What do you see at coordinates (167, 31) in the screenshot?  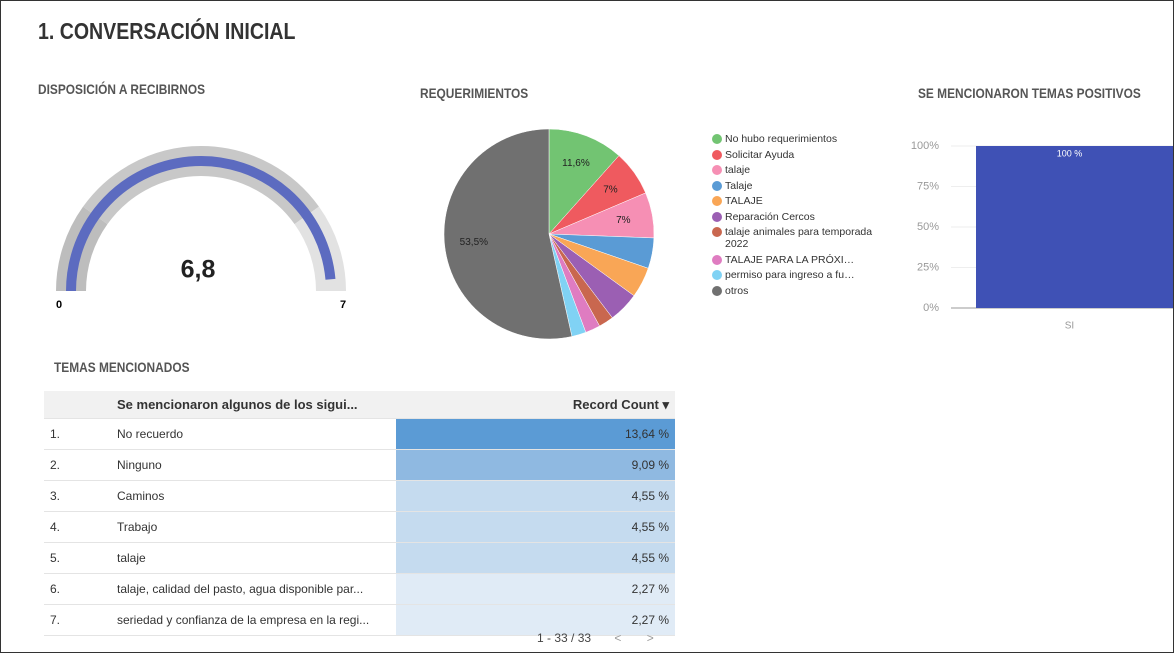 I see `page-title: 1. CONVERSACIÓN INICIAL` at bounding box center [167, 31].